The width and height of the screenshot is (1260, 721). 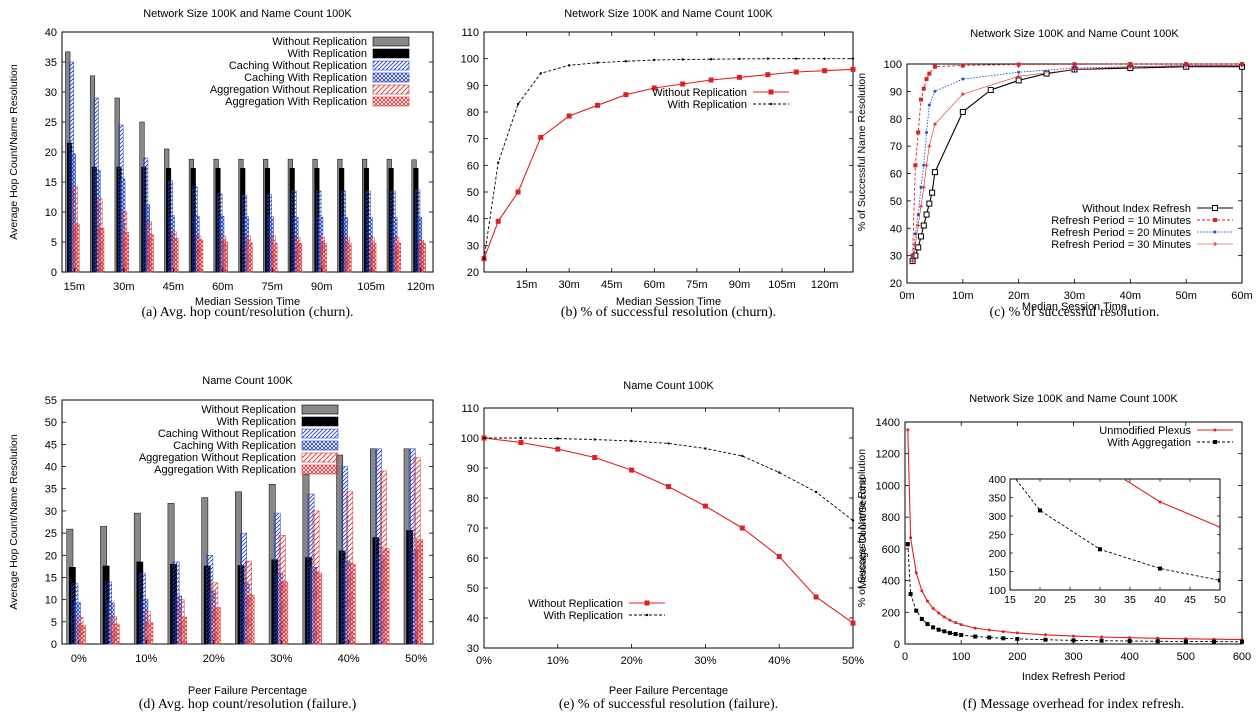 I want to click on y-tick-label: 15, so click(x=51, y=578).